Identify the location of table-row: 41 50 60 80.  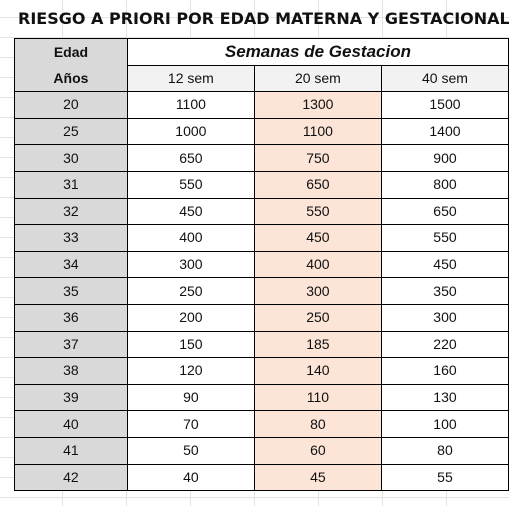
(261, 450).